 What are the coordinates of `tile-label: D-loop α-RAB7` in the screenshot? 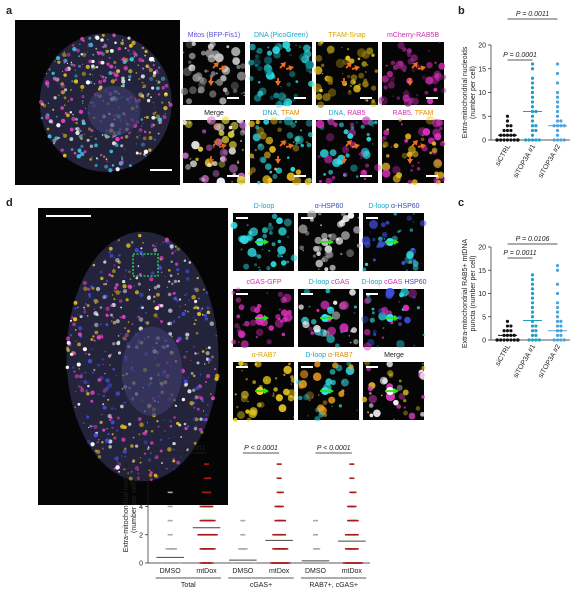 It's located at (328, 355).